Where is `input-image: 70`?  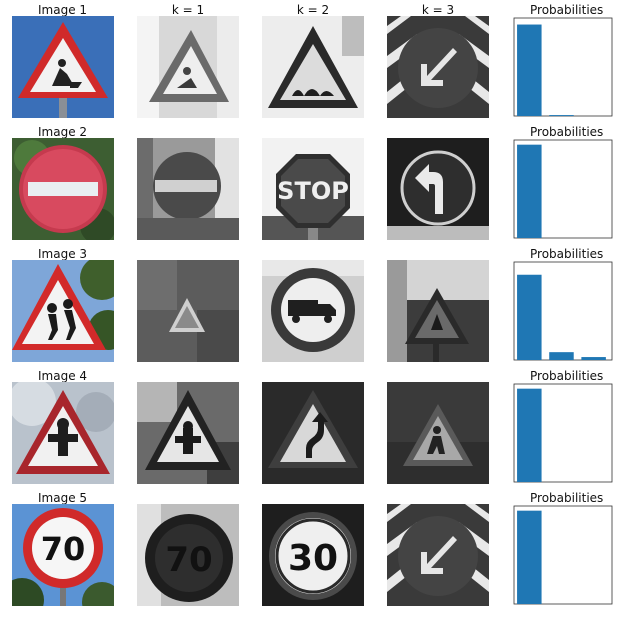
input-image: 70 is located at coordinates (63, 555).